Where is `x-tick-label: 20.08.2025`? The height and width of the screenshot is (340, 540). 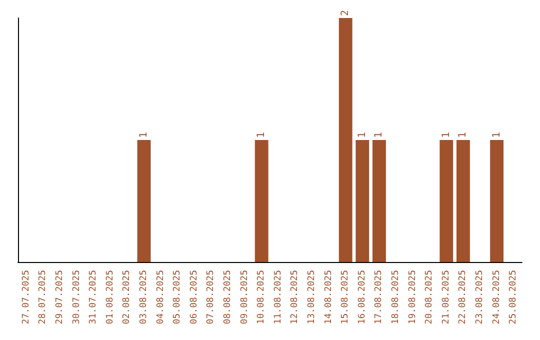 x-tick-label: 20.08.2025 is located at coordinates (429, 297).